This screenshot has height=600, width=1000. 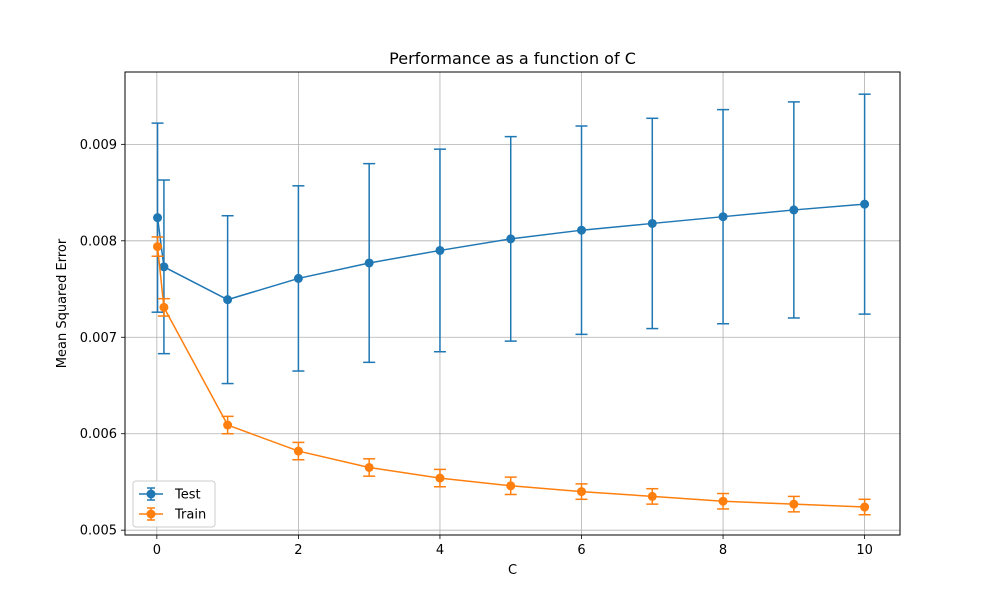 What do you see at coordinates (298, 550) in the screenshot?
I see `x-tick-label: 2` at bounding box center [298, 550].